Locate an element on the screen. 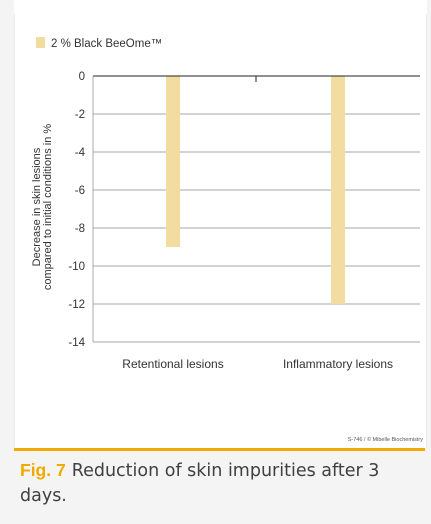  frame-right is located at coordinates (428, 262).